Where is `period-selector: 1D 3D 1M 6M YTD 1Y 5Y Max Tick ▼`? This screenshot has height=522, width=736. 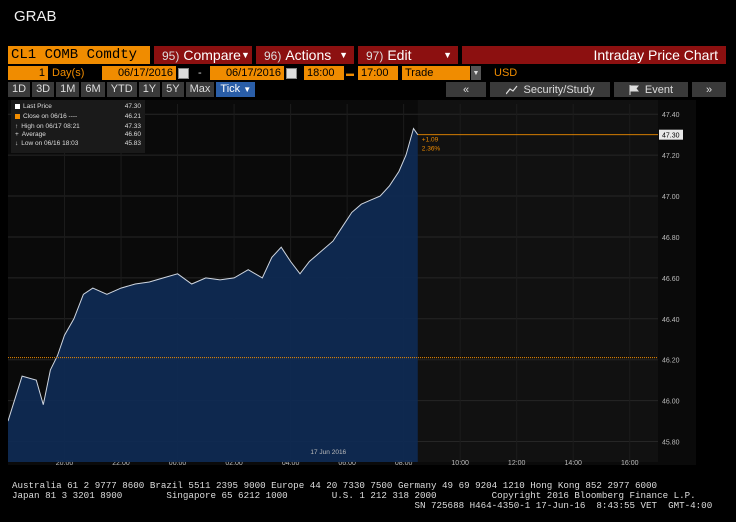 period-selector: 1D 3D 1M 6M YTD 1Y 5Y Max Tick ▼ is located at coordinates (132, 89).